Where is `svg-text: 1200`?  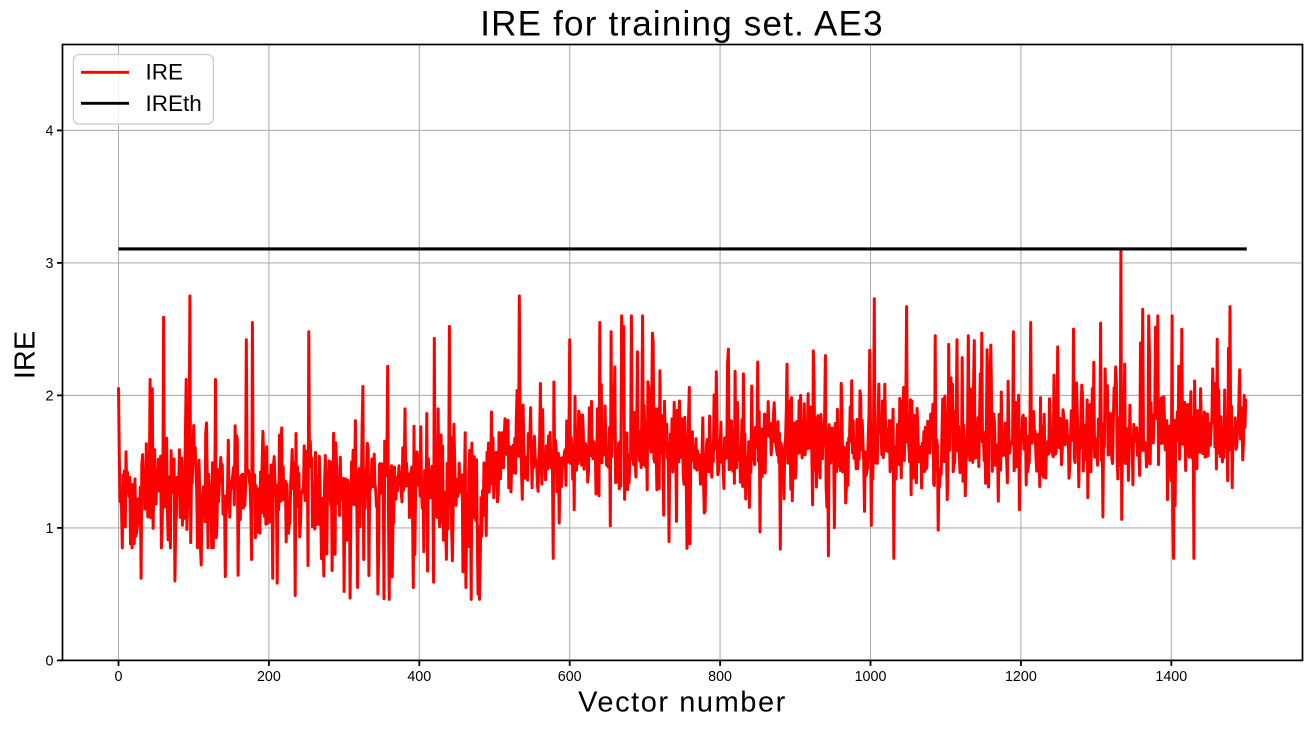 svg-text: 1200 is located at coordinates (1021, 677).